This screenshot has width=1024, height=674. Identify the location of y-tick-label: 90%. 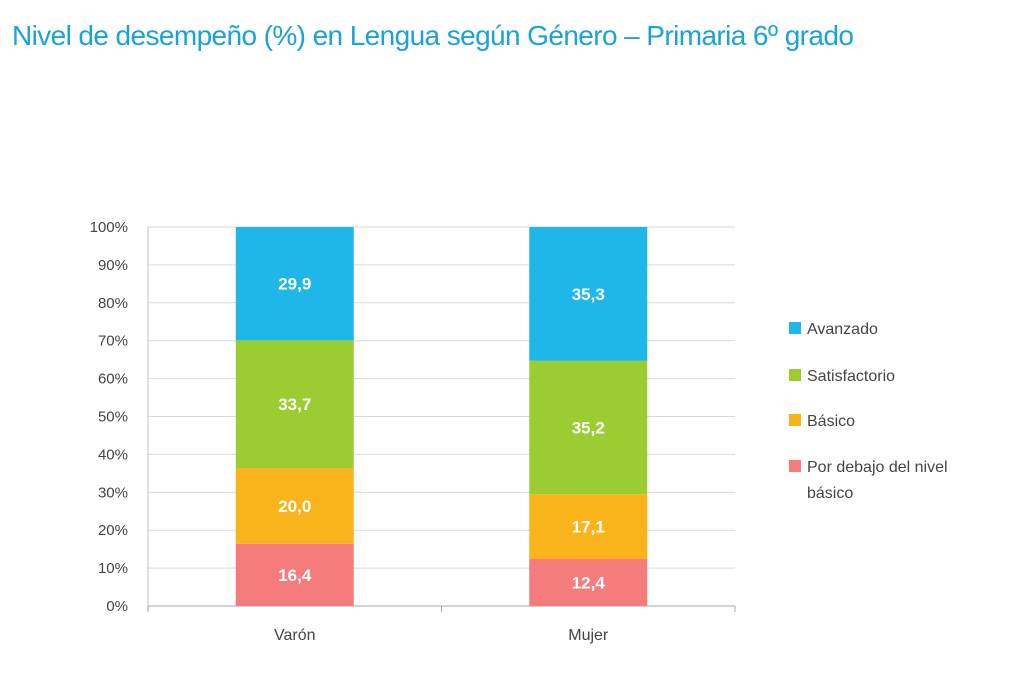
(113, 265).